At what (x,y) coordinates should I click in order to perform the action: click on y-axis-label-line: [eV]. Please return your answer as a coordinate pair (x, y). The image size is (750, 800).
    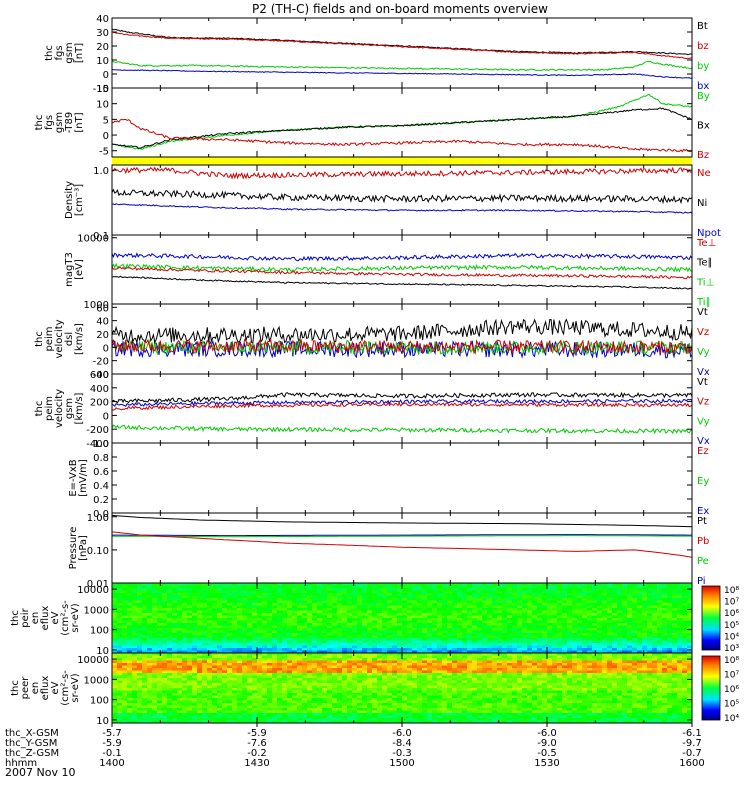
    Looking at the image, I should click on (79, 269).